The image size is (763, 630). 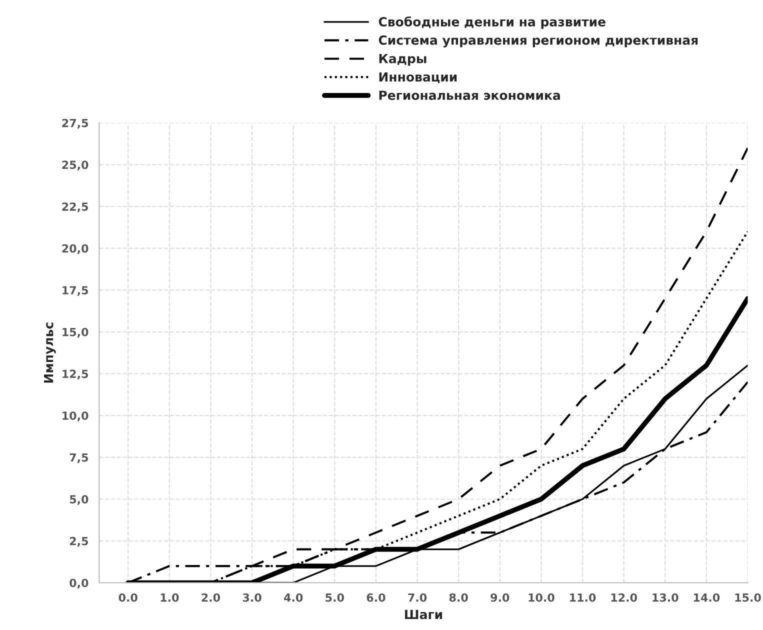 What do you see at coordinates (79, 583) in the screenshot?
I see `y-tick-label: 0,0` at bounding box center [79, 583].